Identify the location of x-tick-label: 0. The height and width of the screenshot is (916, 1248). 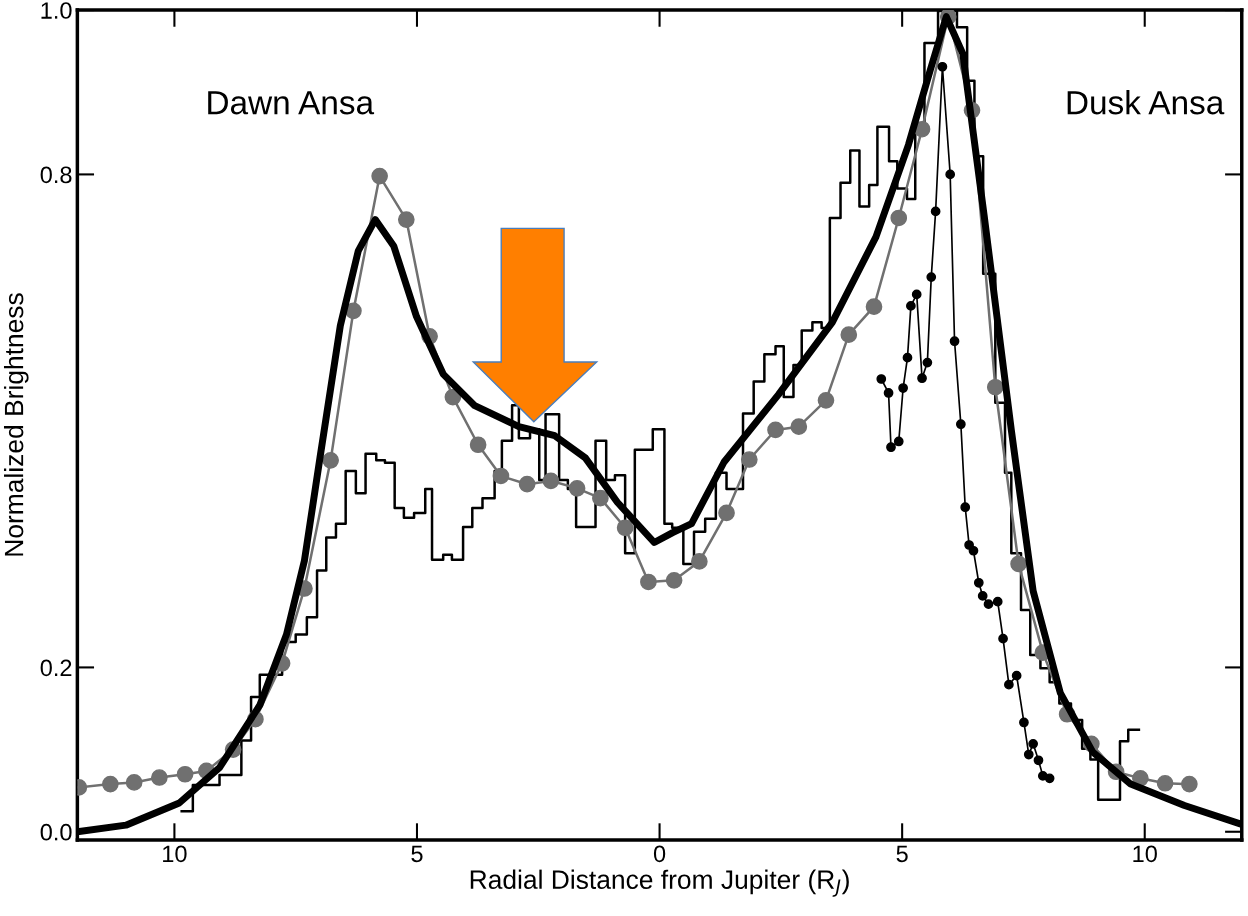
(659, 854).